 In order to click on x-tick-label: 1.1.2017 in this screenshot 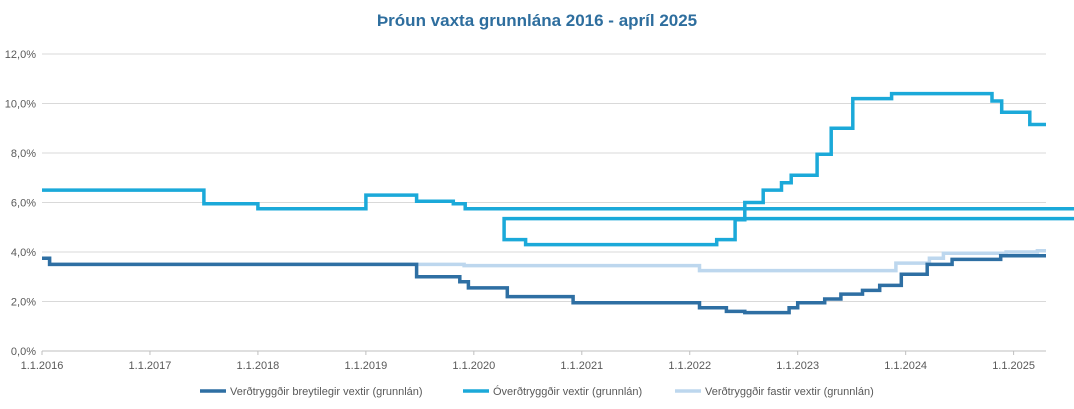, I will do `click(150, 366)`.